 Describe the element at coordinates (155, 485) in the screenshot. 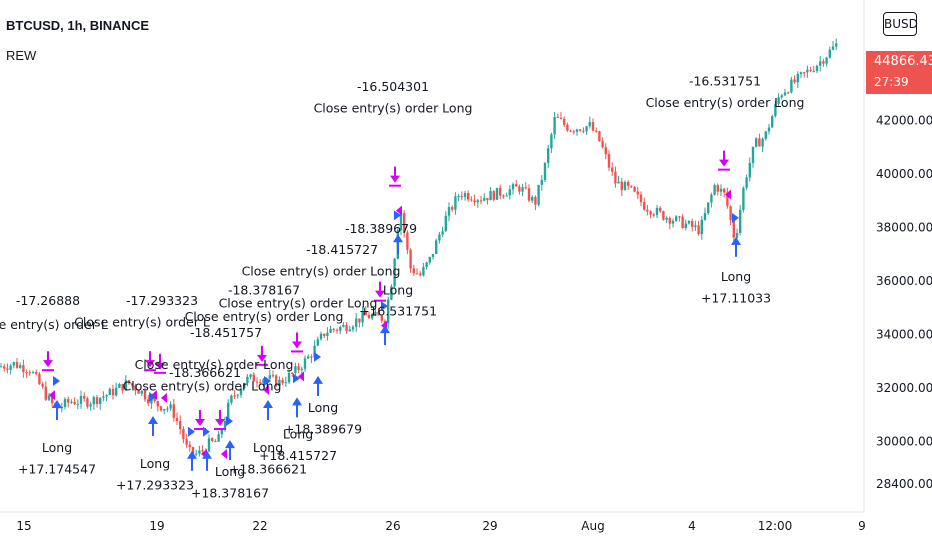

I see `signal-label: +17.293323` at that location.